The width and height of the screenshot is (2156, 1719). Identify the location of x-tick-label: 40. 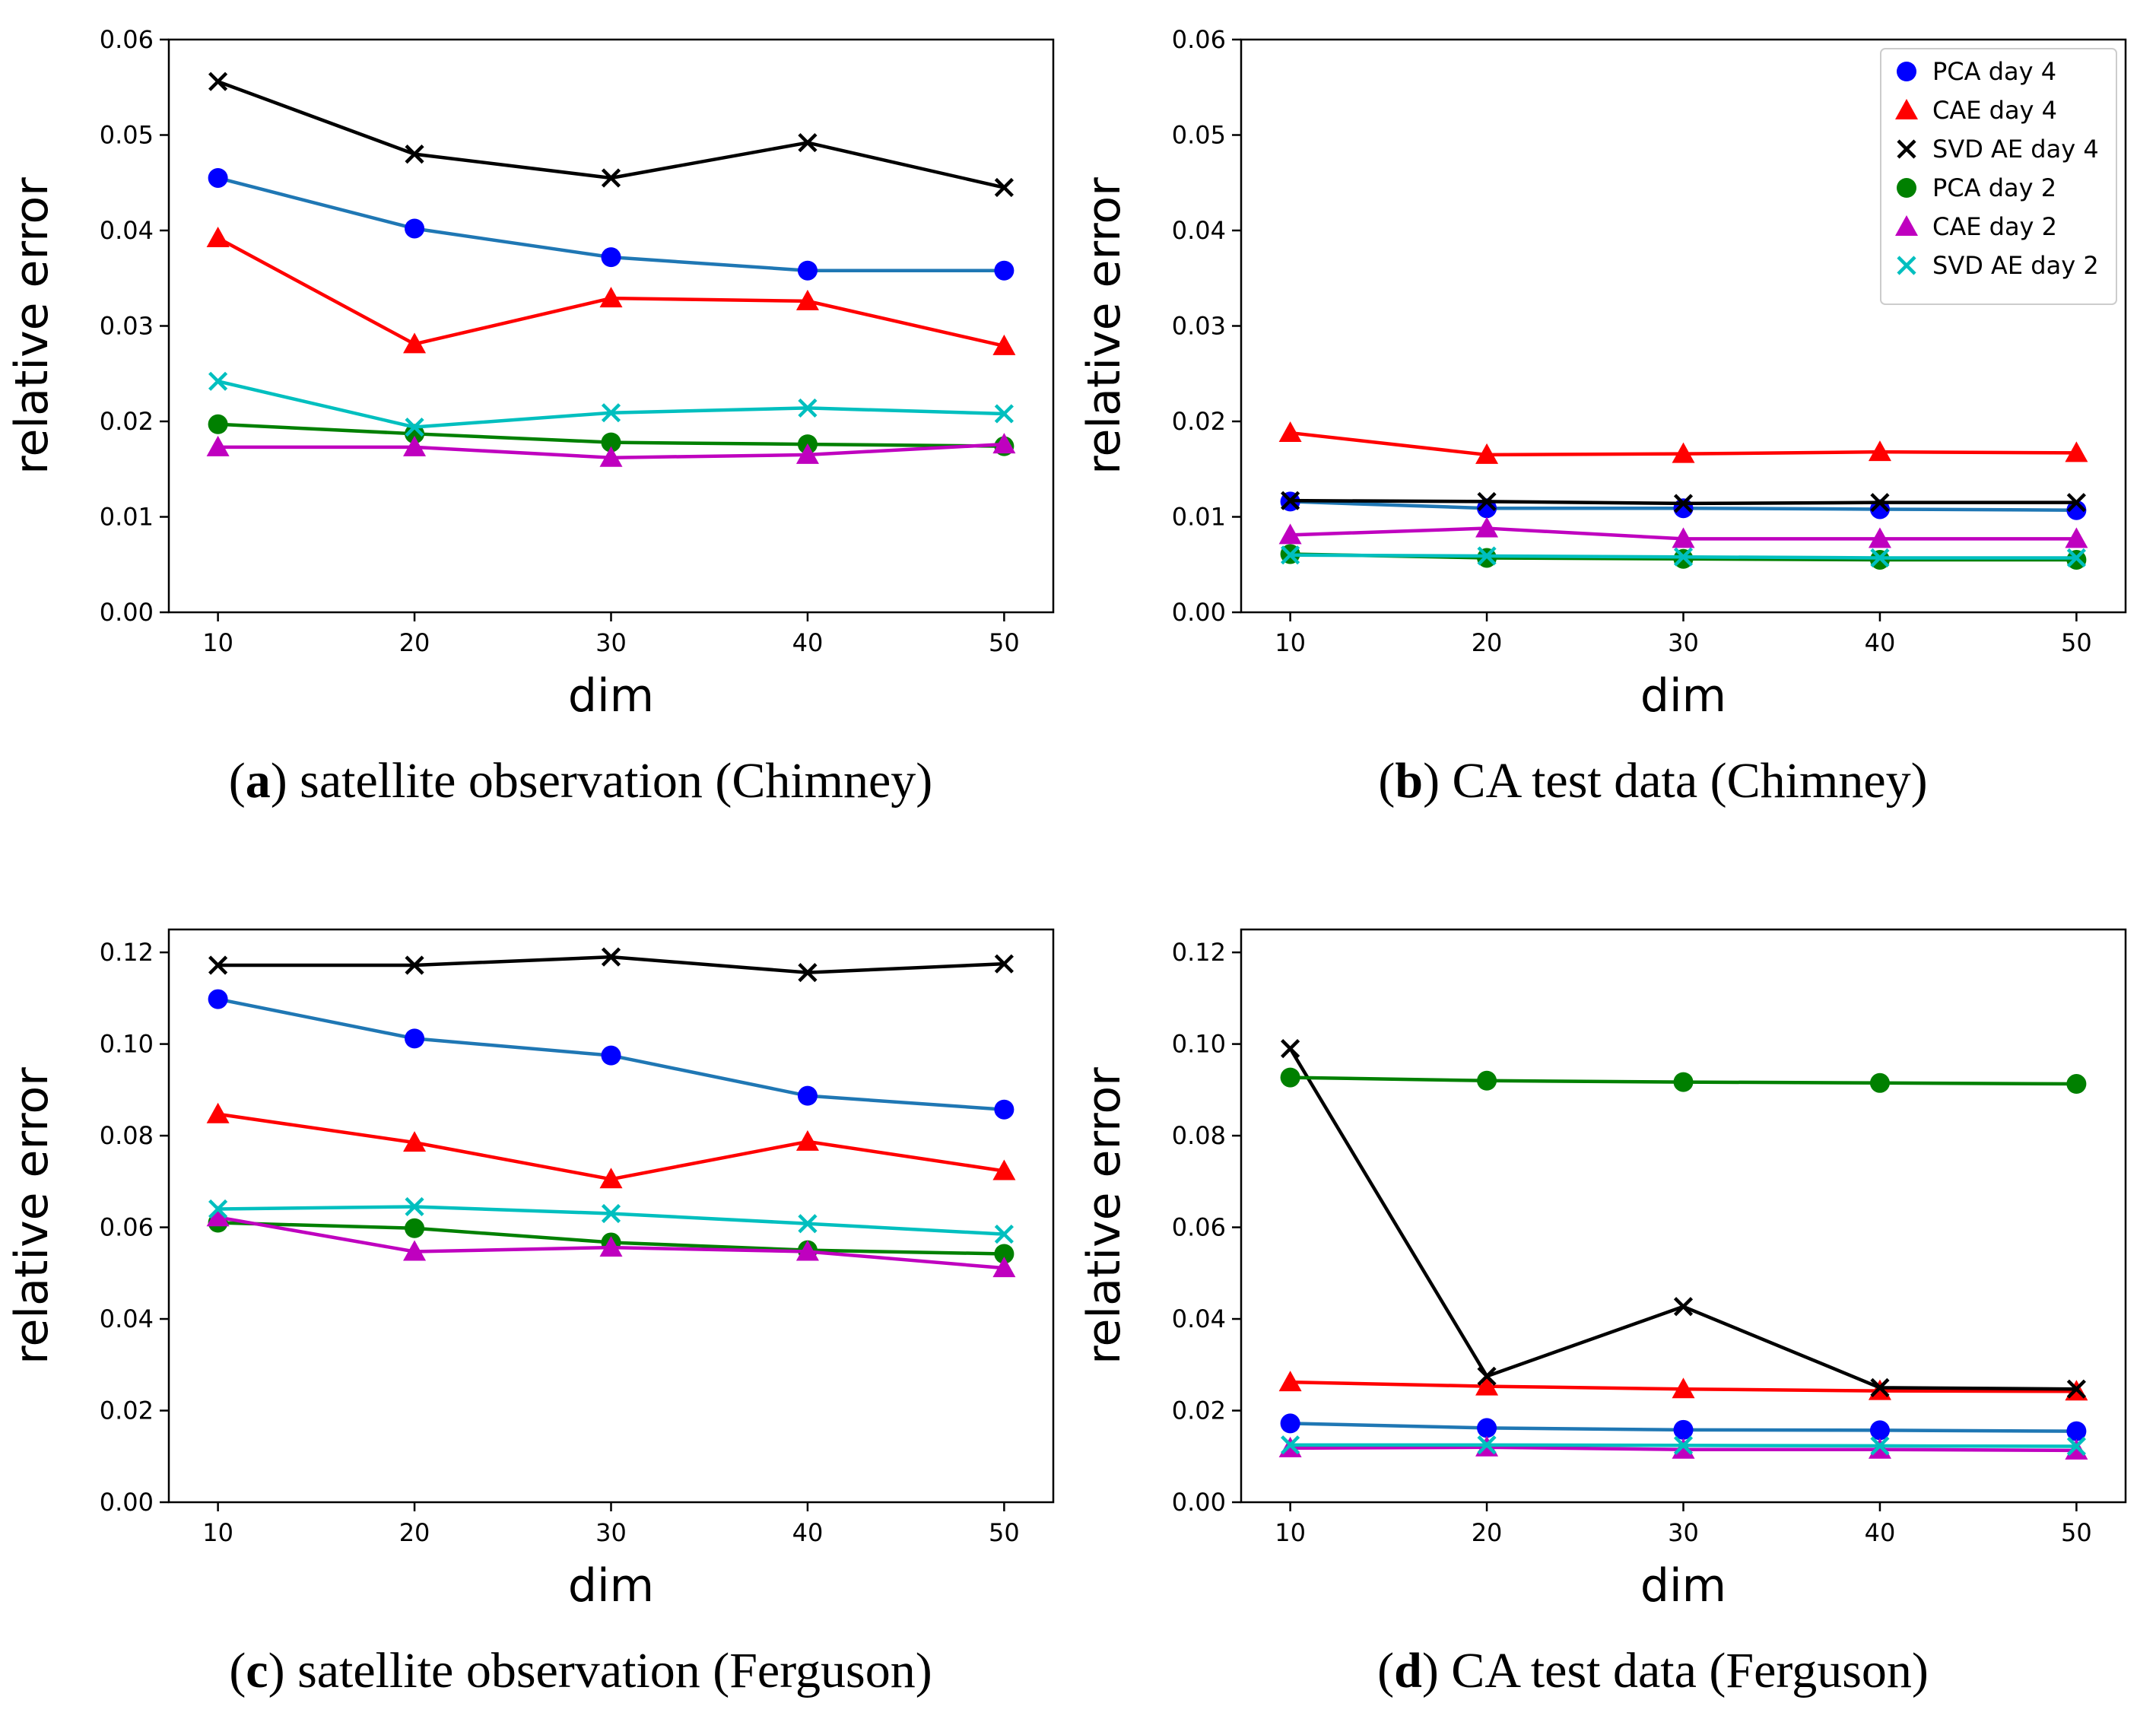
(808, 1532).